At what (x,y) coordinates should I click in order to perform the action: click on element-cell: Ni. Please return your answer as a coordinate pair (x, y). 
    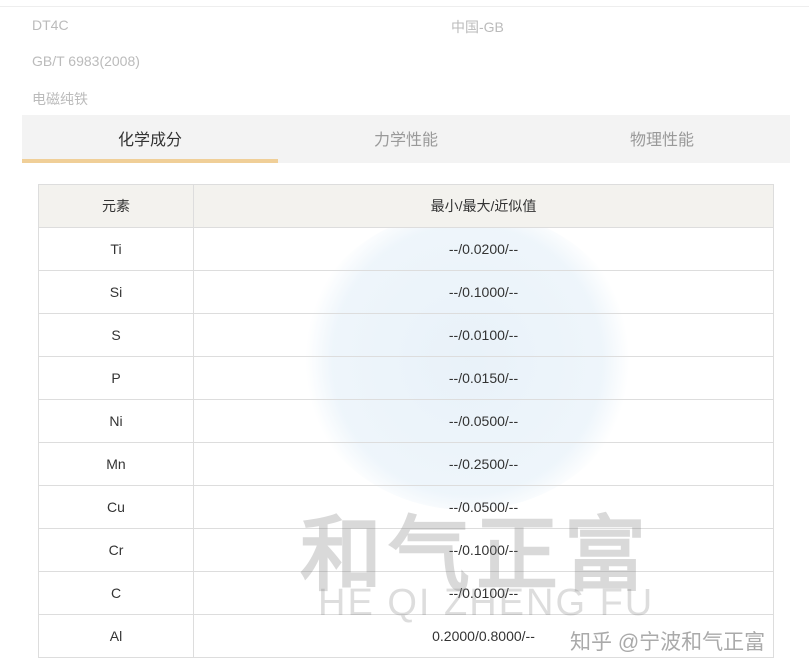
    Looking at the image, I should click on (116, 421).